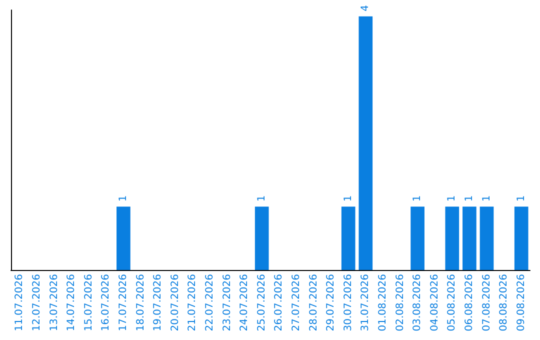 The height and width of the screenshot is (340, 540). I want to click on x-tick-label: 08.08.2026, so click(504, 303).